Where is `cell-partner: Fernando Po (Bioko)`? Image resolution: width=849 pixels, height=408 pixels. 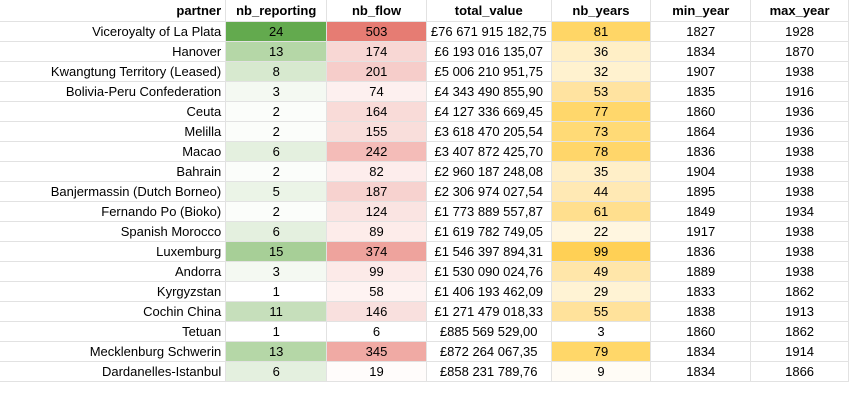 cell-partner: Fernando Po (Bioko) is located at coordinates (113, 211).